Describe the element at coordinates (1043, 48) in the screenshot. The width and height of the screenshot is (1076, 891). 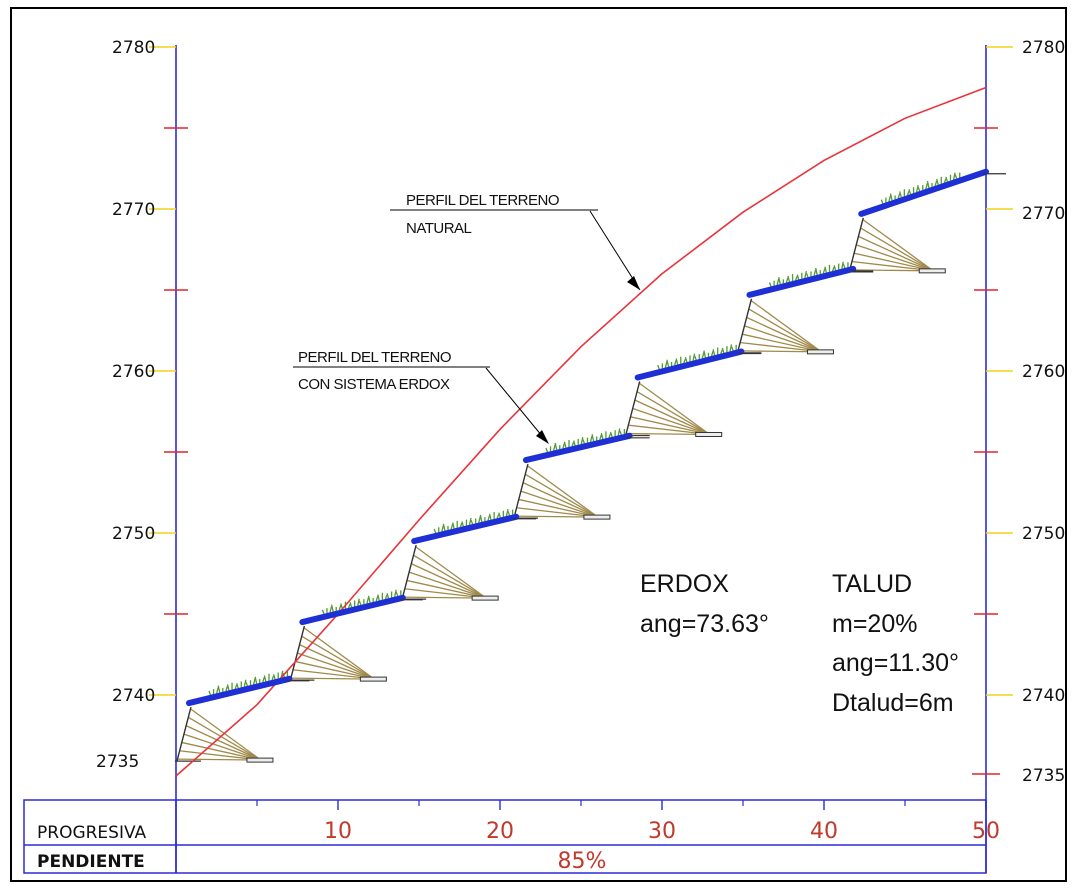
I see `y-tick-label-right-2780: 2780` at that location.